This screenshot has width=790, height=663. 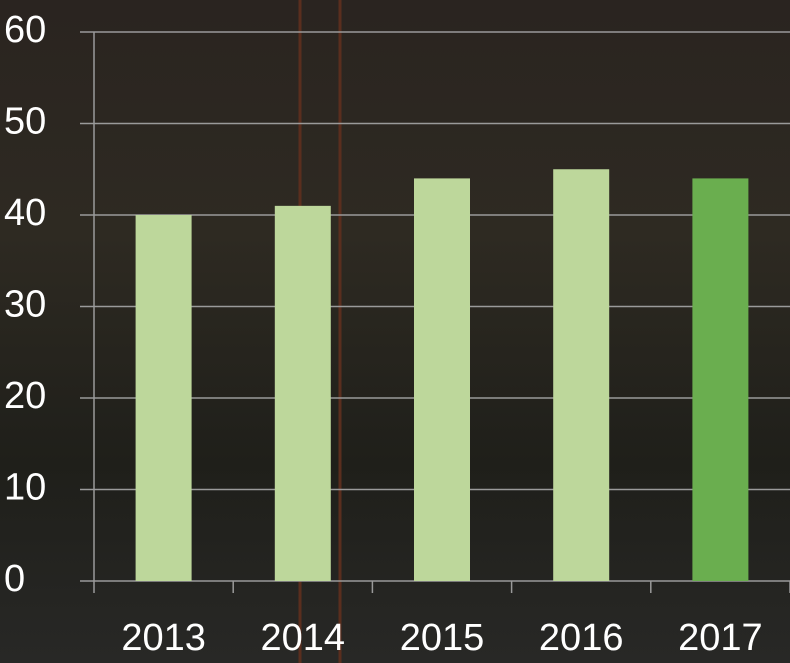 I want to click on x-tick-label: 2013, so click(x=163, y=638).